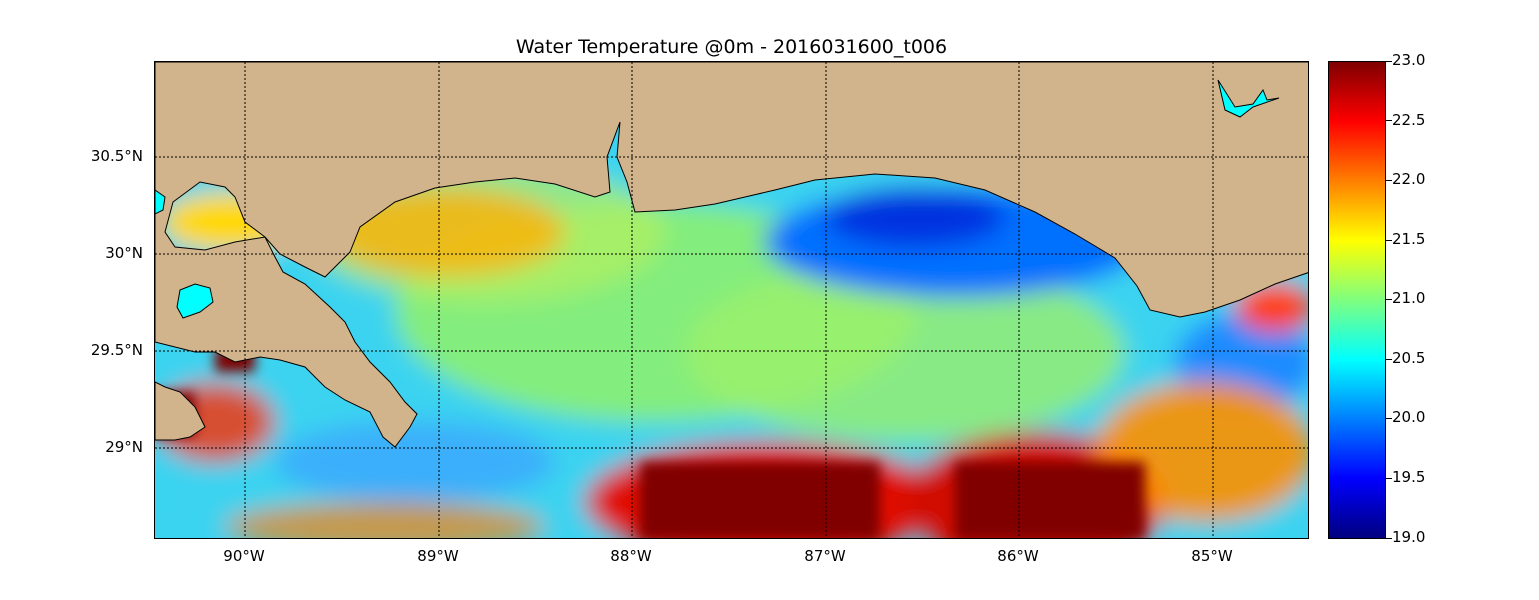  What do you see at coordinates (1409, 358) in the screenshot?
I see `colorbar-label: 20.5` at bounding box center [1409, 358].